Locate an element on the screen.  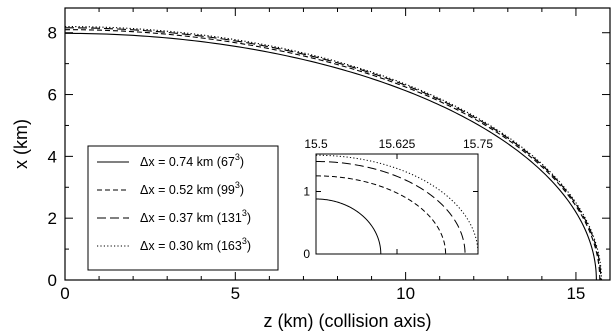
legend-entry: Δx = 0.74 km (673) is located at coordinates (192, 160).